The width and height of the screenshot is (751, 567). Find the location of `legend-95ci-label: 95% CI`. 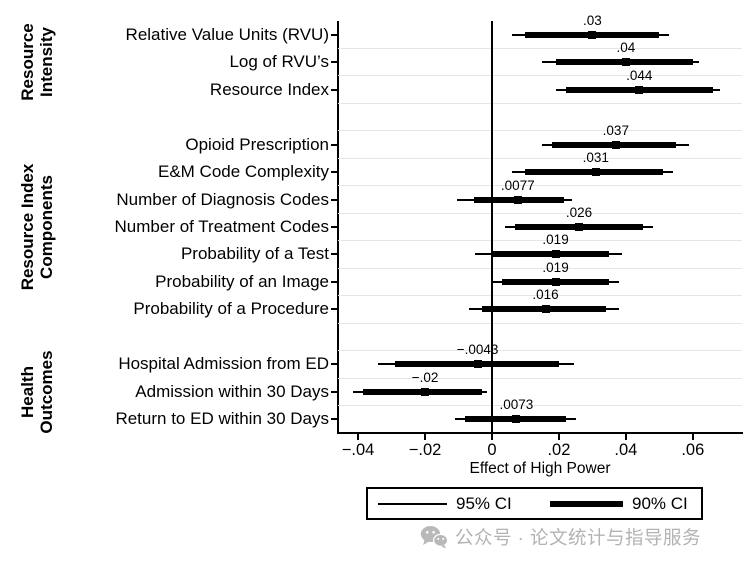

legend-95ci-label: 95% CI is located at coordinates (484, 503).